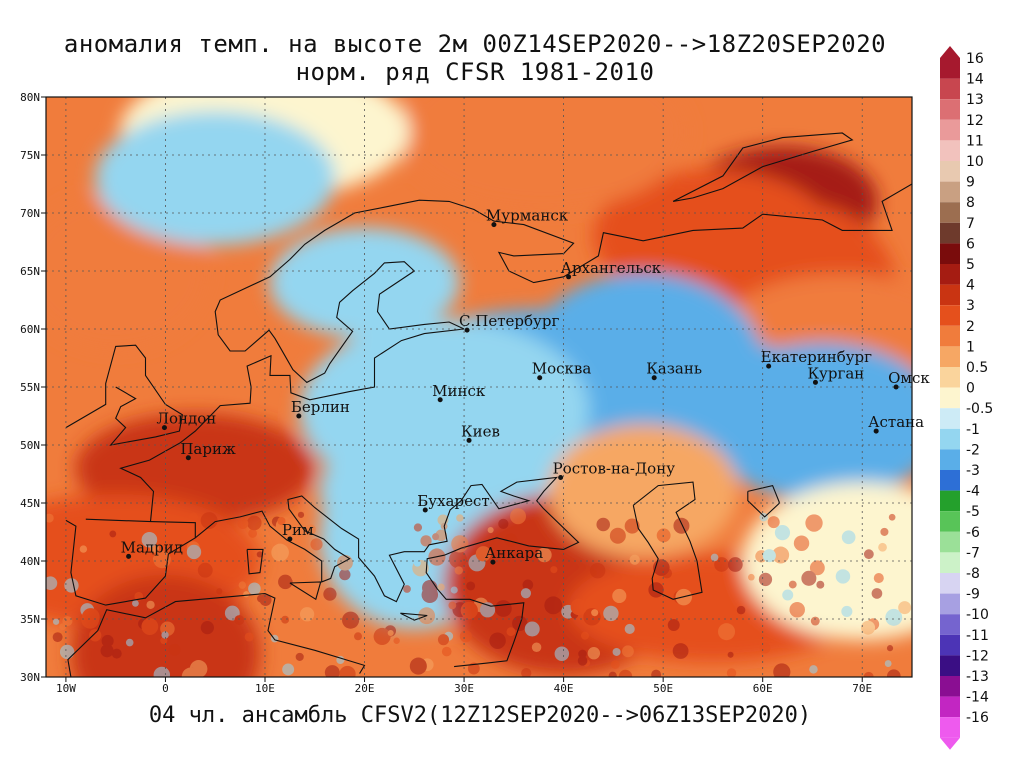  What do you see at coordinates (973, 595) in the screenshot?
I see `colorbar-label: -9` at bounding box center [973, 595].